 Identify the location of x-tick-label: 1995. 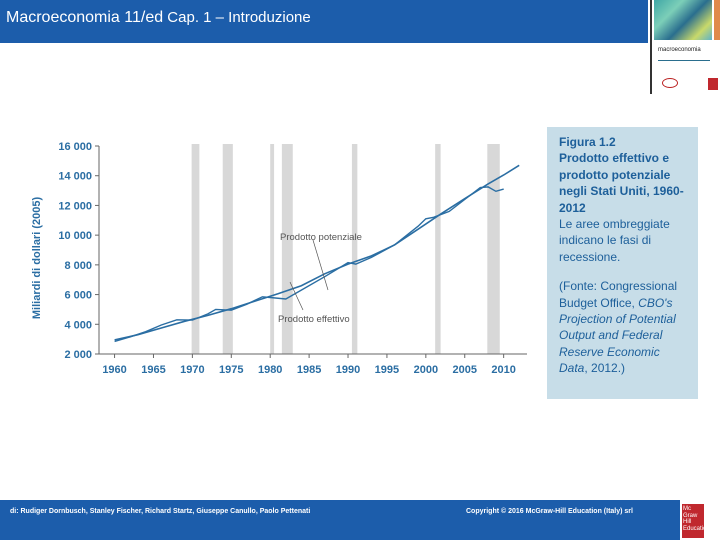
(387, 370).